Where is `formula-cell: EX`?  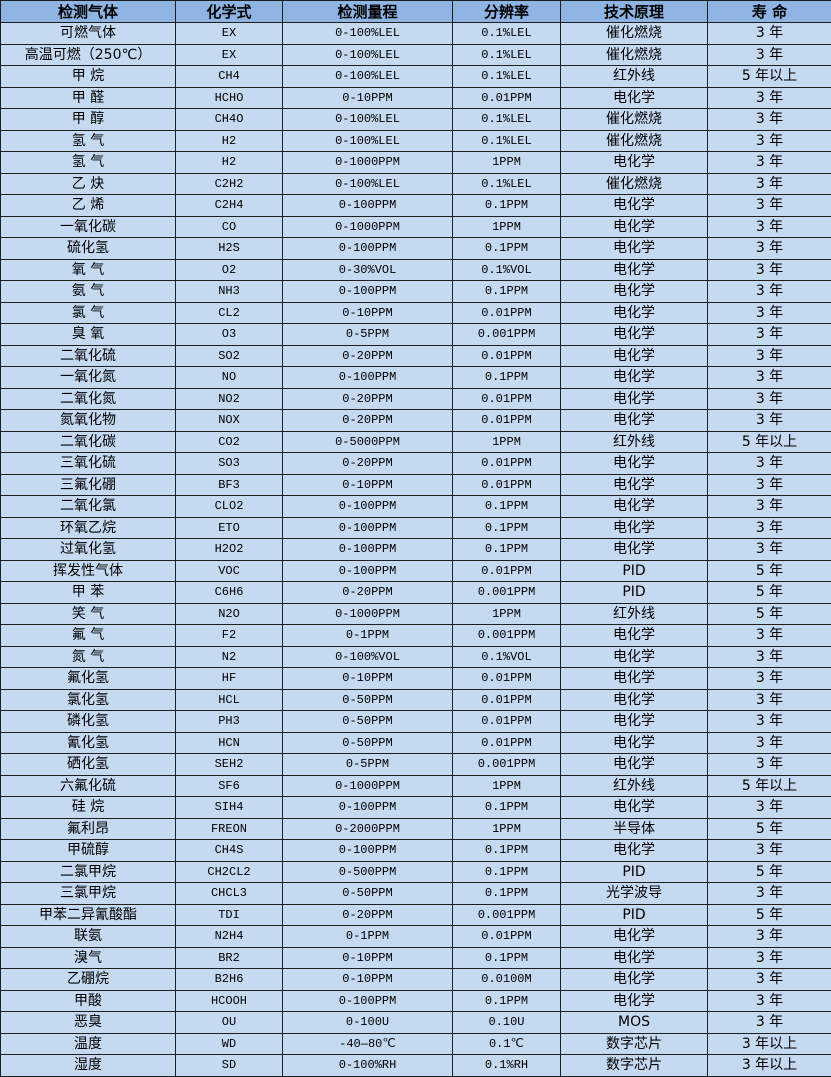 formula-cell: EX is located at coordinates (229, 34).